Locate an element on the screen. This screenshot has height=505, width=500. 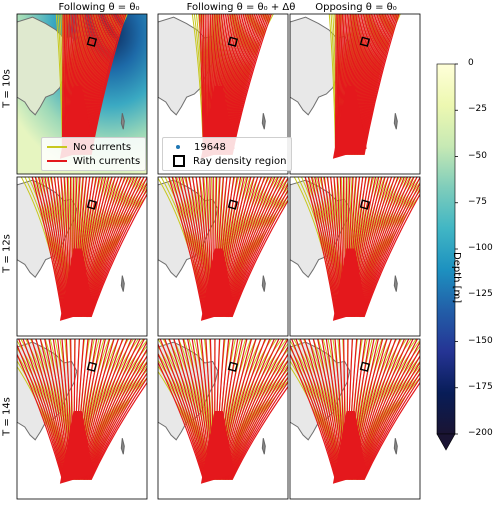
column-title-1: Following θ = θ₀ is located at coordinates (99, 7).